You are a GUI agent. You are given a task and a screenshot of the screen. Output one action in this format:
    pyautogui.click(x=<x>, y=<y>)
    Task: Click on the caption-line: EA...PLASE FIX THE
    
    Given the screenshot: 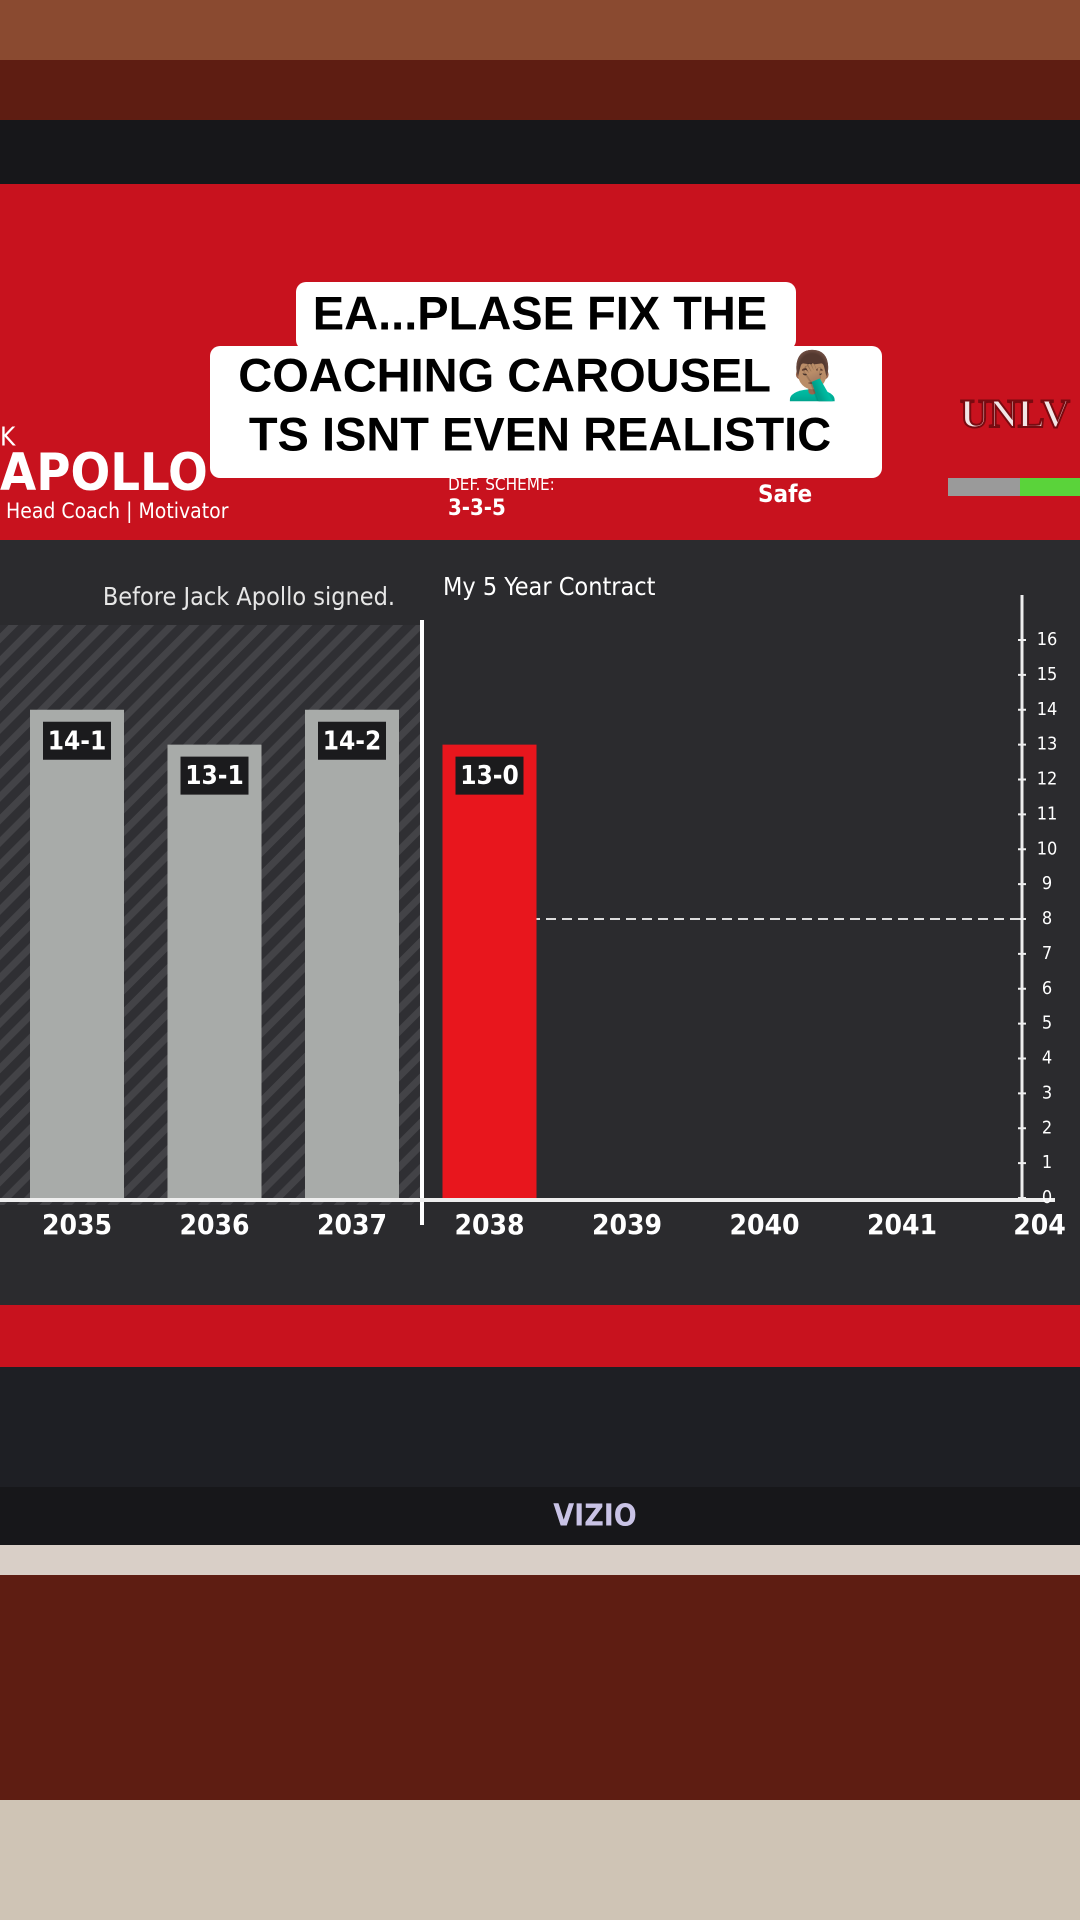 What is the action you would take?
    pyautogui.click(x=540, y=312)
    